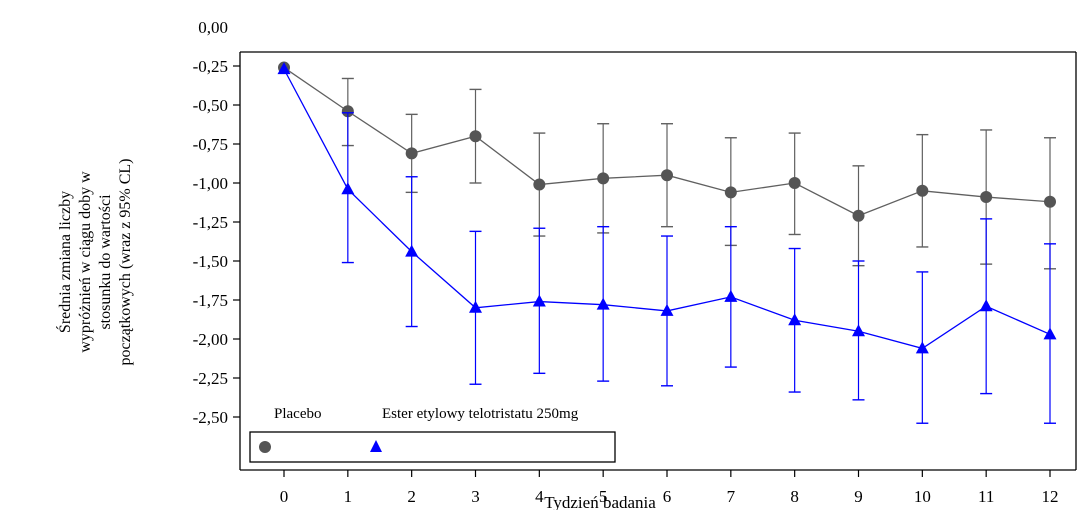  Describe the element at coordinates (210, 183) in the screenshot. I see `y-tick-label: -1,00` at that location.